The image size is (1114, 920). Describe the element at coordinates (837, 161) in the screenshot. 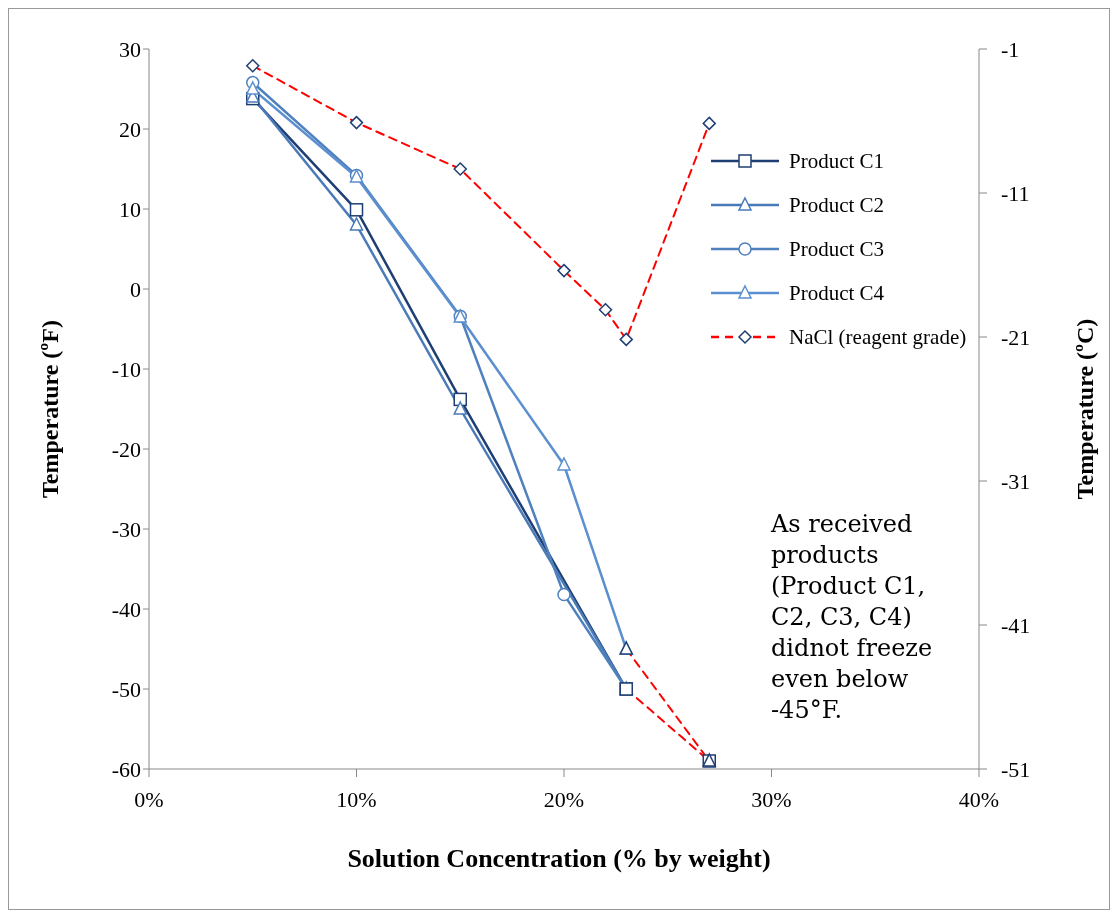

I see `legend-label: Product C1` at that location.